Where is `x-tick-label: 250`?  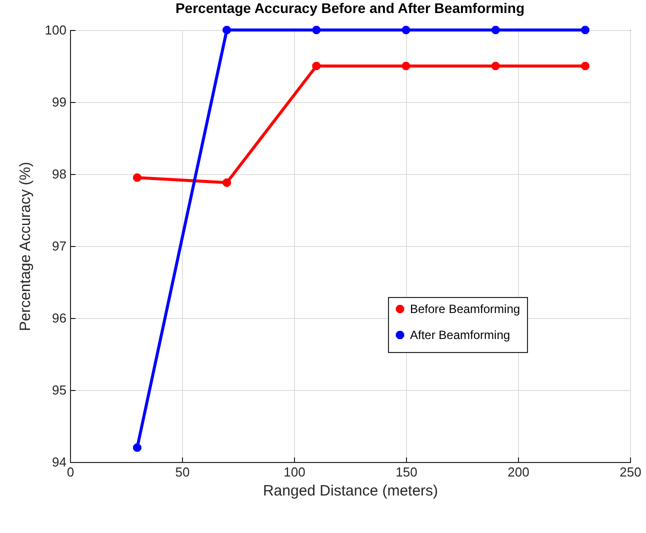 x-tick-label: 250 is located at coordinates (631, 472).